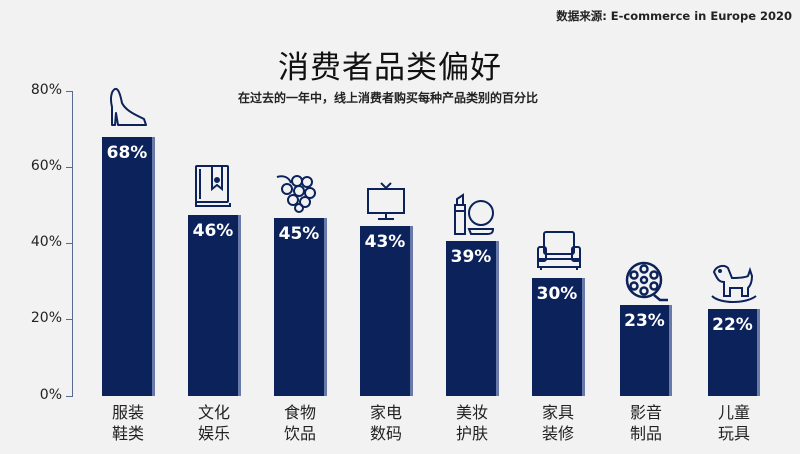 Image resolution: width=800 pixels, height=454 pixels. Describe the element at coordinates (558, 337) in the screenshot. I see `bar-furniture: 30%` at that location.